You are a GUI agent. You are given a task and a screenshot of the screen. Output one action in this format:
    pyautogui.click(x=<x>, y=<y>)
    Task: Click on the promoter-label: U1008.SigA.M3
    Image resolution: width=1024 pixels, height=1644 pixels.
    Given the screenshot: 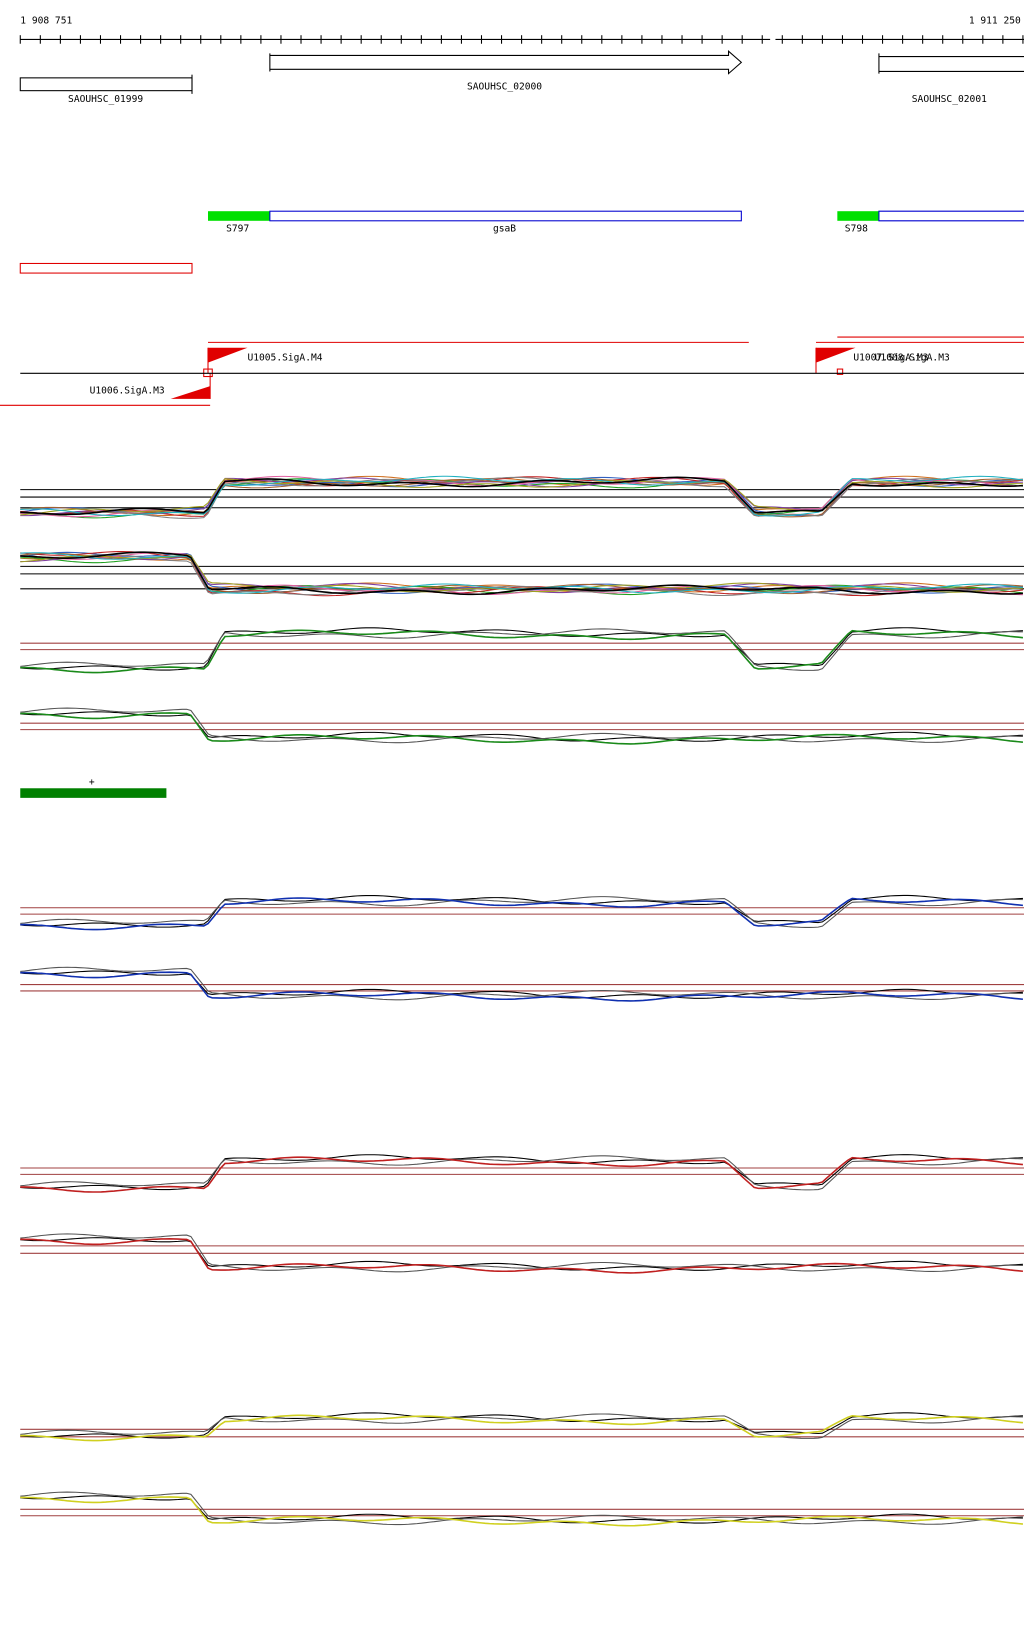 What is the action you would take?
    pyautogui.click(x=912, y=357)
    